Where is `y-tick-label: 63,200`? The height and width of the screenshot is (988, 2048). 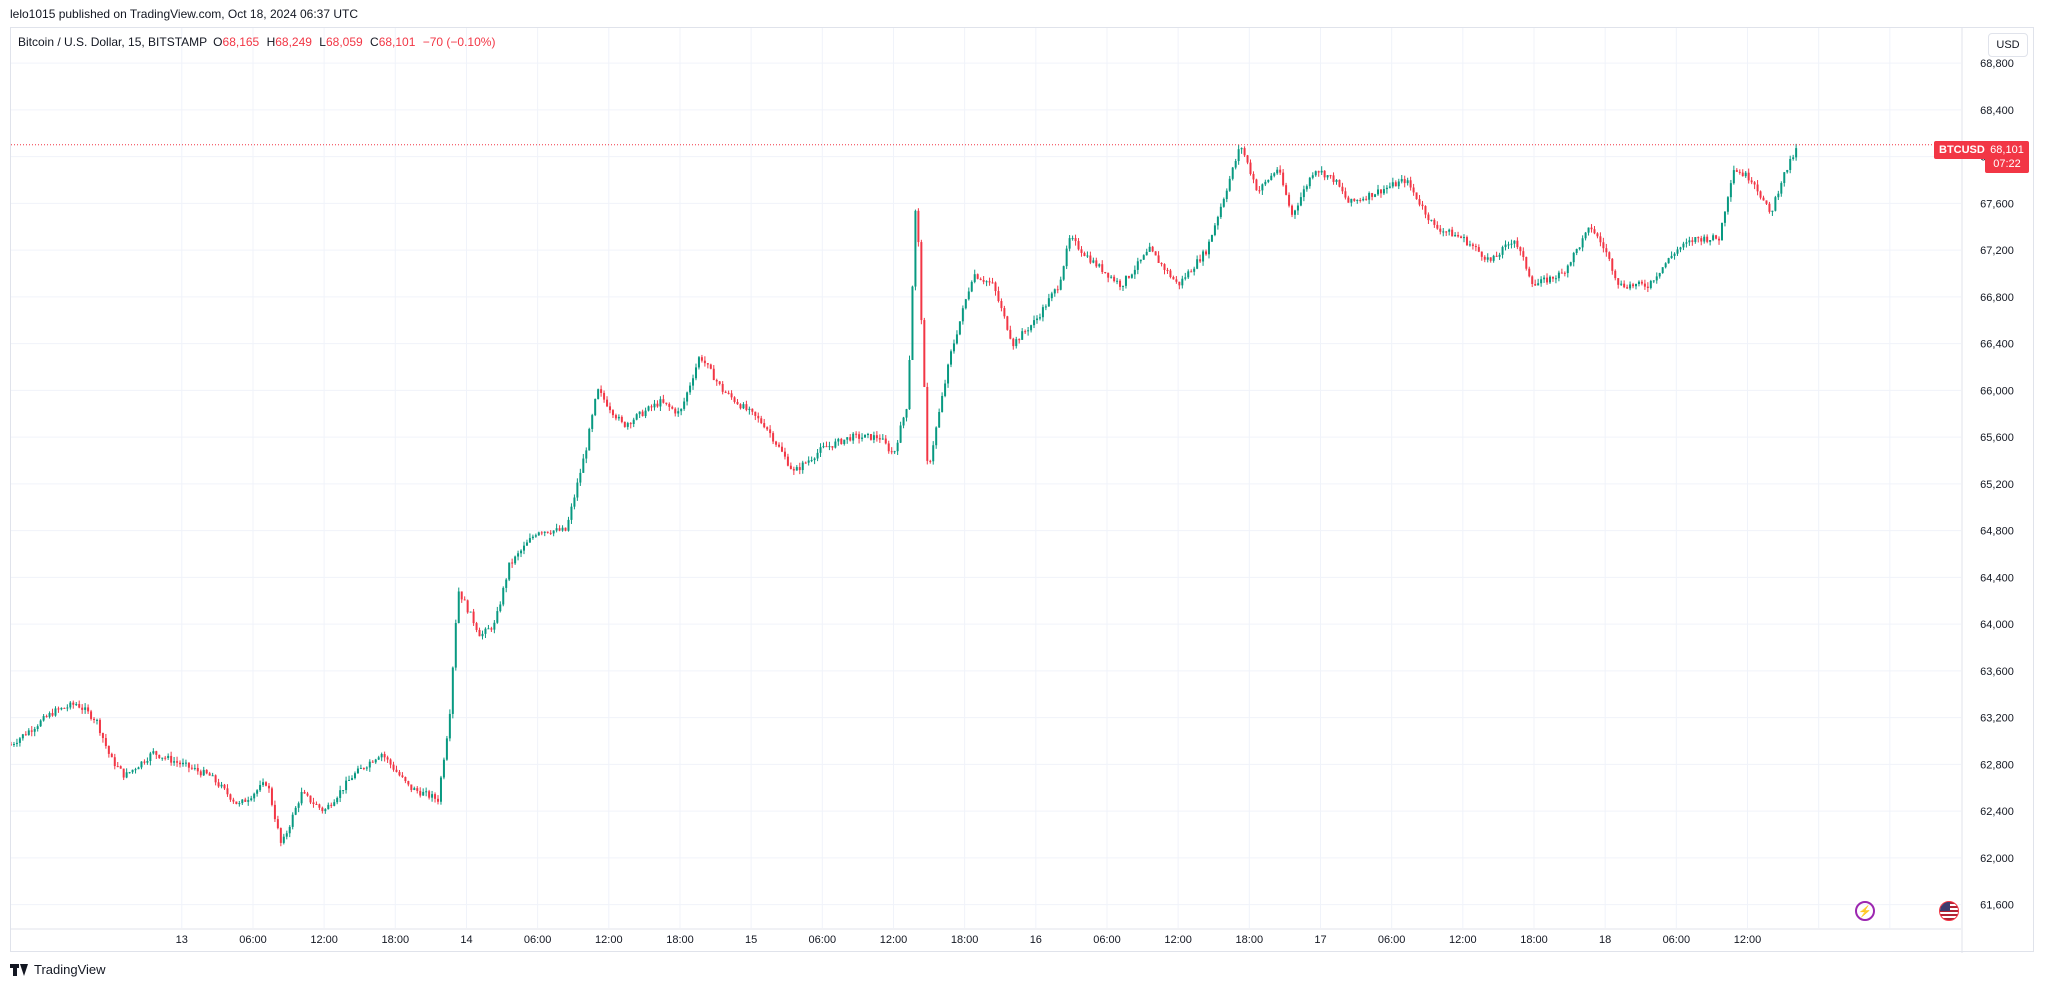
y-tick-label: 63,200 is located at coordinates (1997, 719).